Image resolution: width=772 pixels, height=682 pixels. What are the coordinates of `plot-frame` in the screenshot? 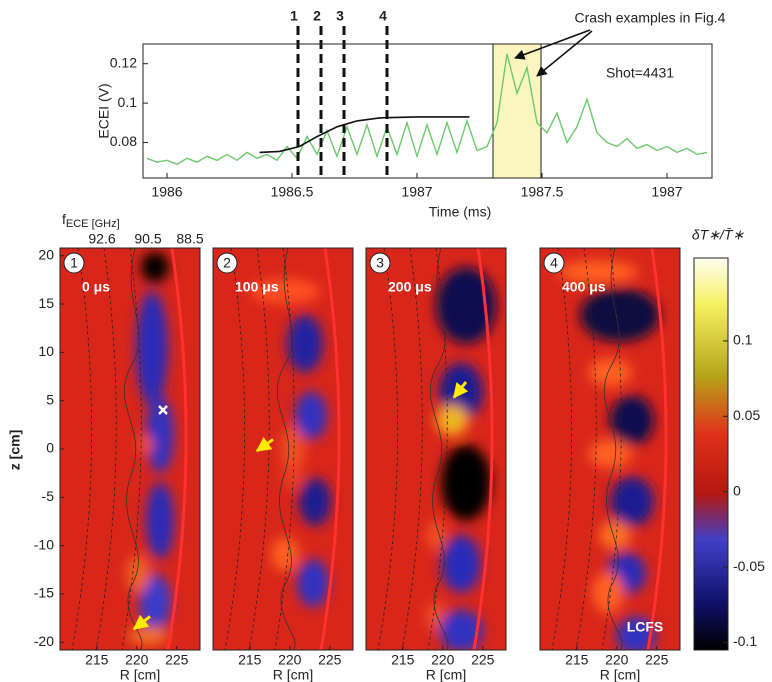 It's located at (427, 111).